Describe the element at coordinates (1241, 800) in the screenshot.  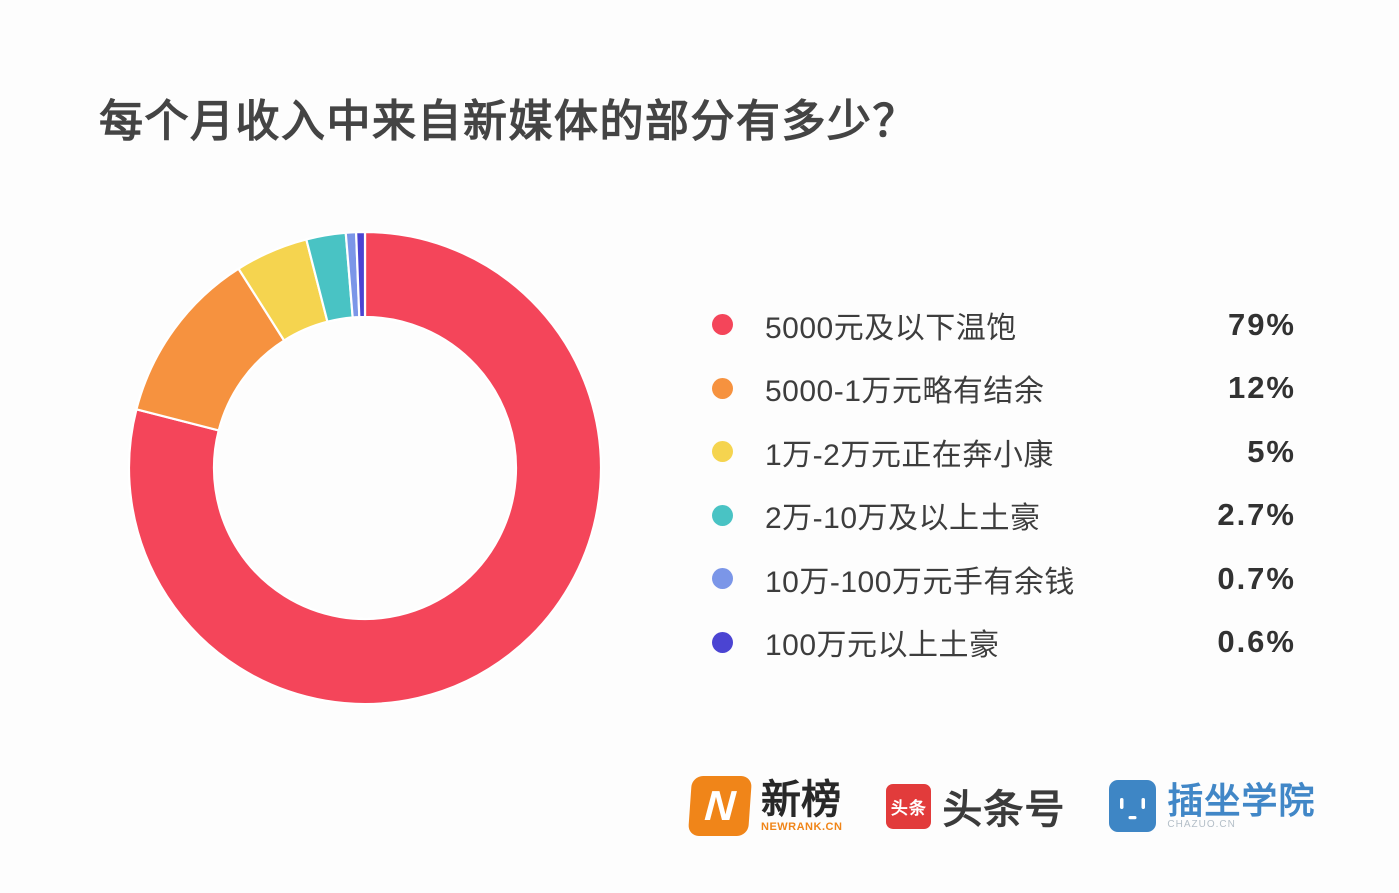
I see `chazuo-brand-text: 插坐学院` at that location.